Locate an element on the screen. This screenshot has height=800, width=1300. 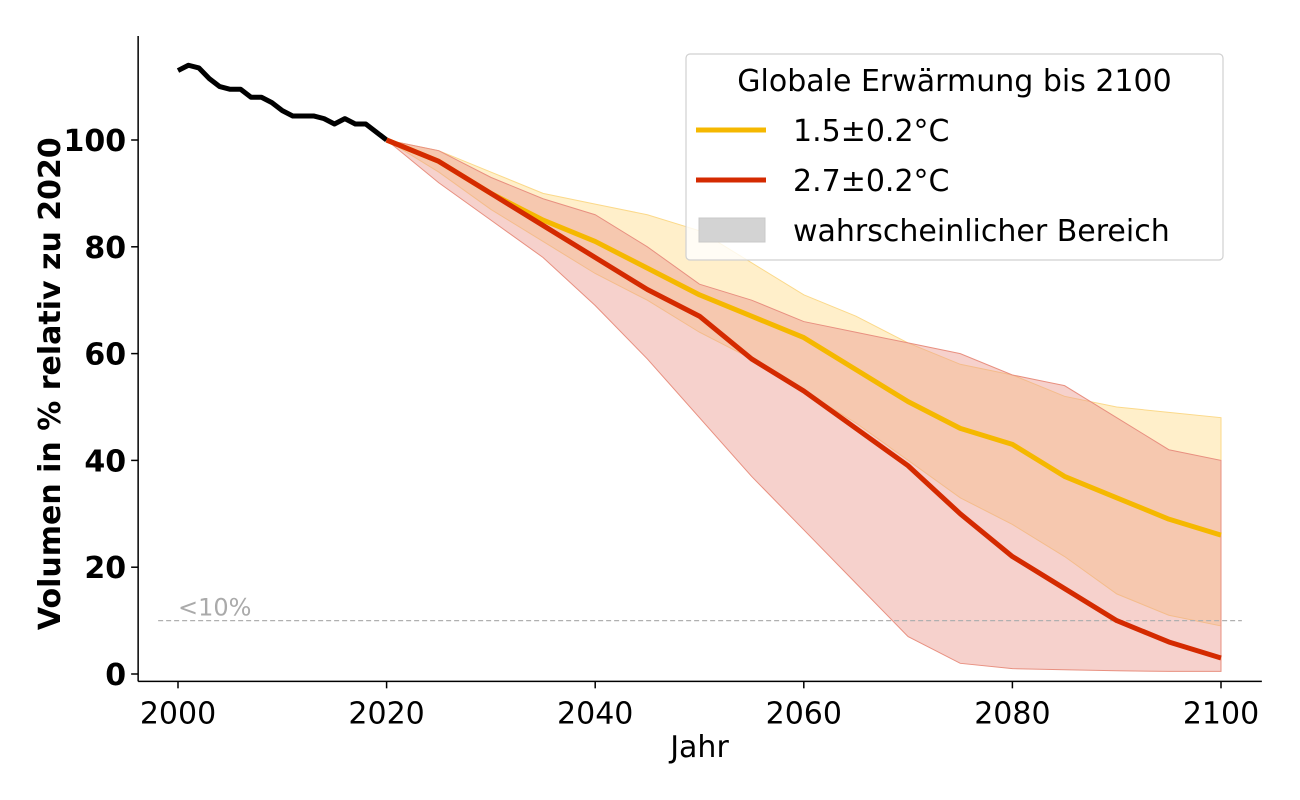
x-tick-label: 2040 is located at coordinates (595, 713).